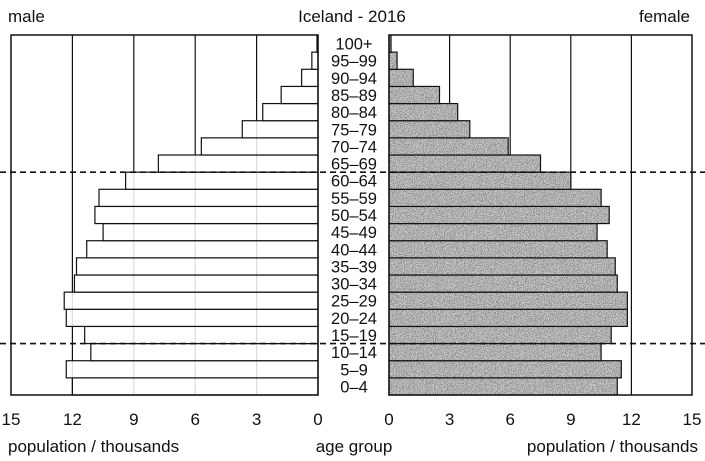  What do you see at coordinates (354, 199) in the screenshot?
I see `age-group-label: 55–59` at bounding box center [354, 199].